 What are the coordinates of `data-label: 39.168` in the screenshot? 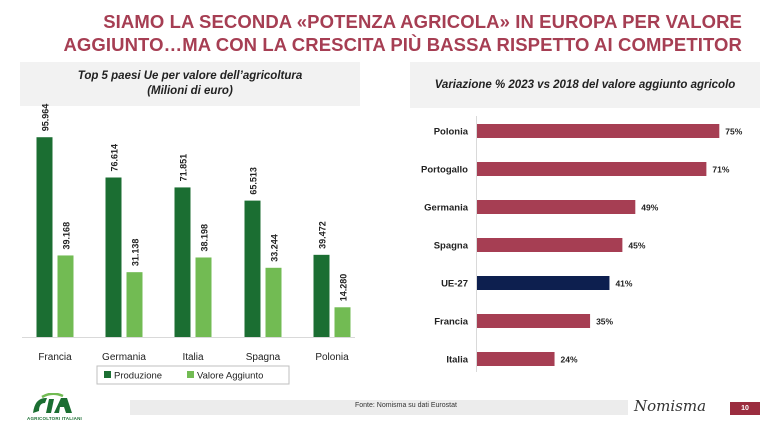 It's located at (67, 236).